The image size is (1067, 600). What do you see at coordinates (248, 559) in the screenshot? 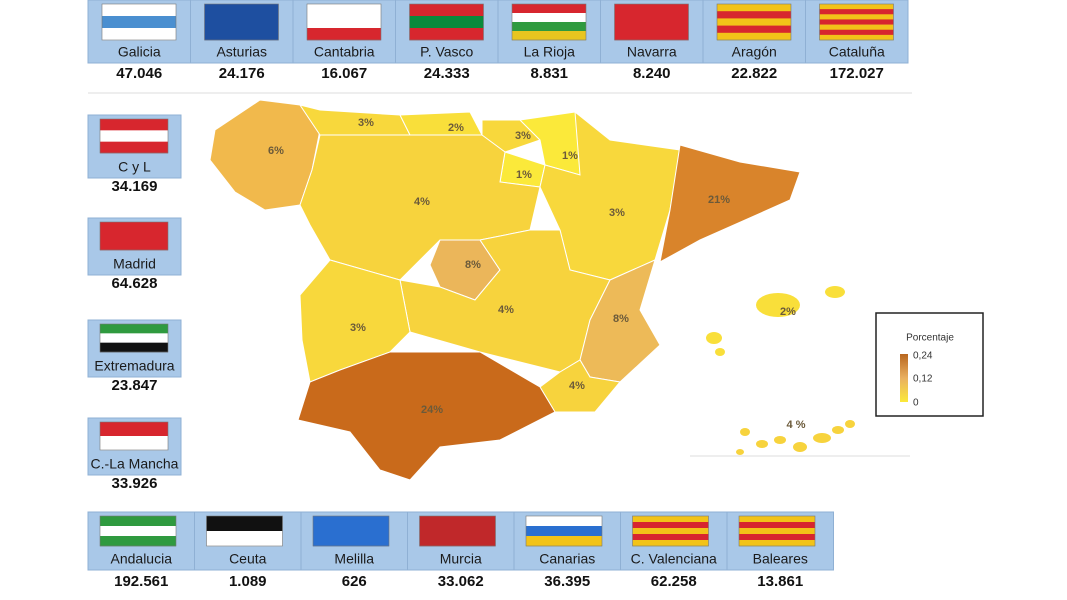
I see `region-name: Ceuta` at bounding box center [248, 559].